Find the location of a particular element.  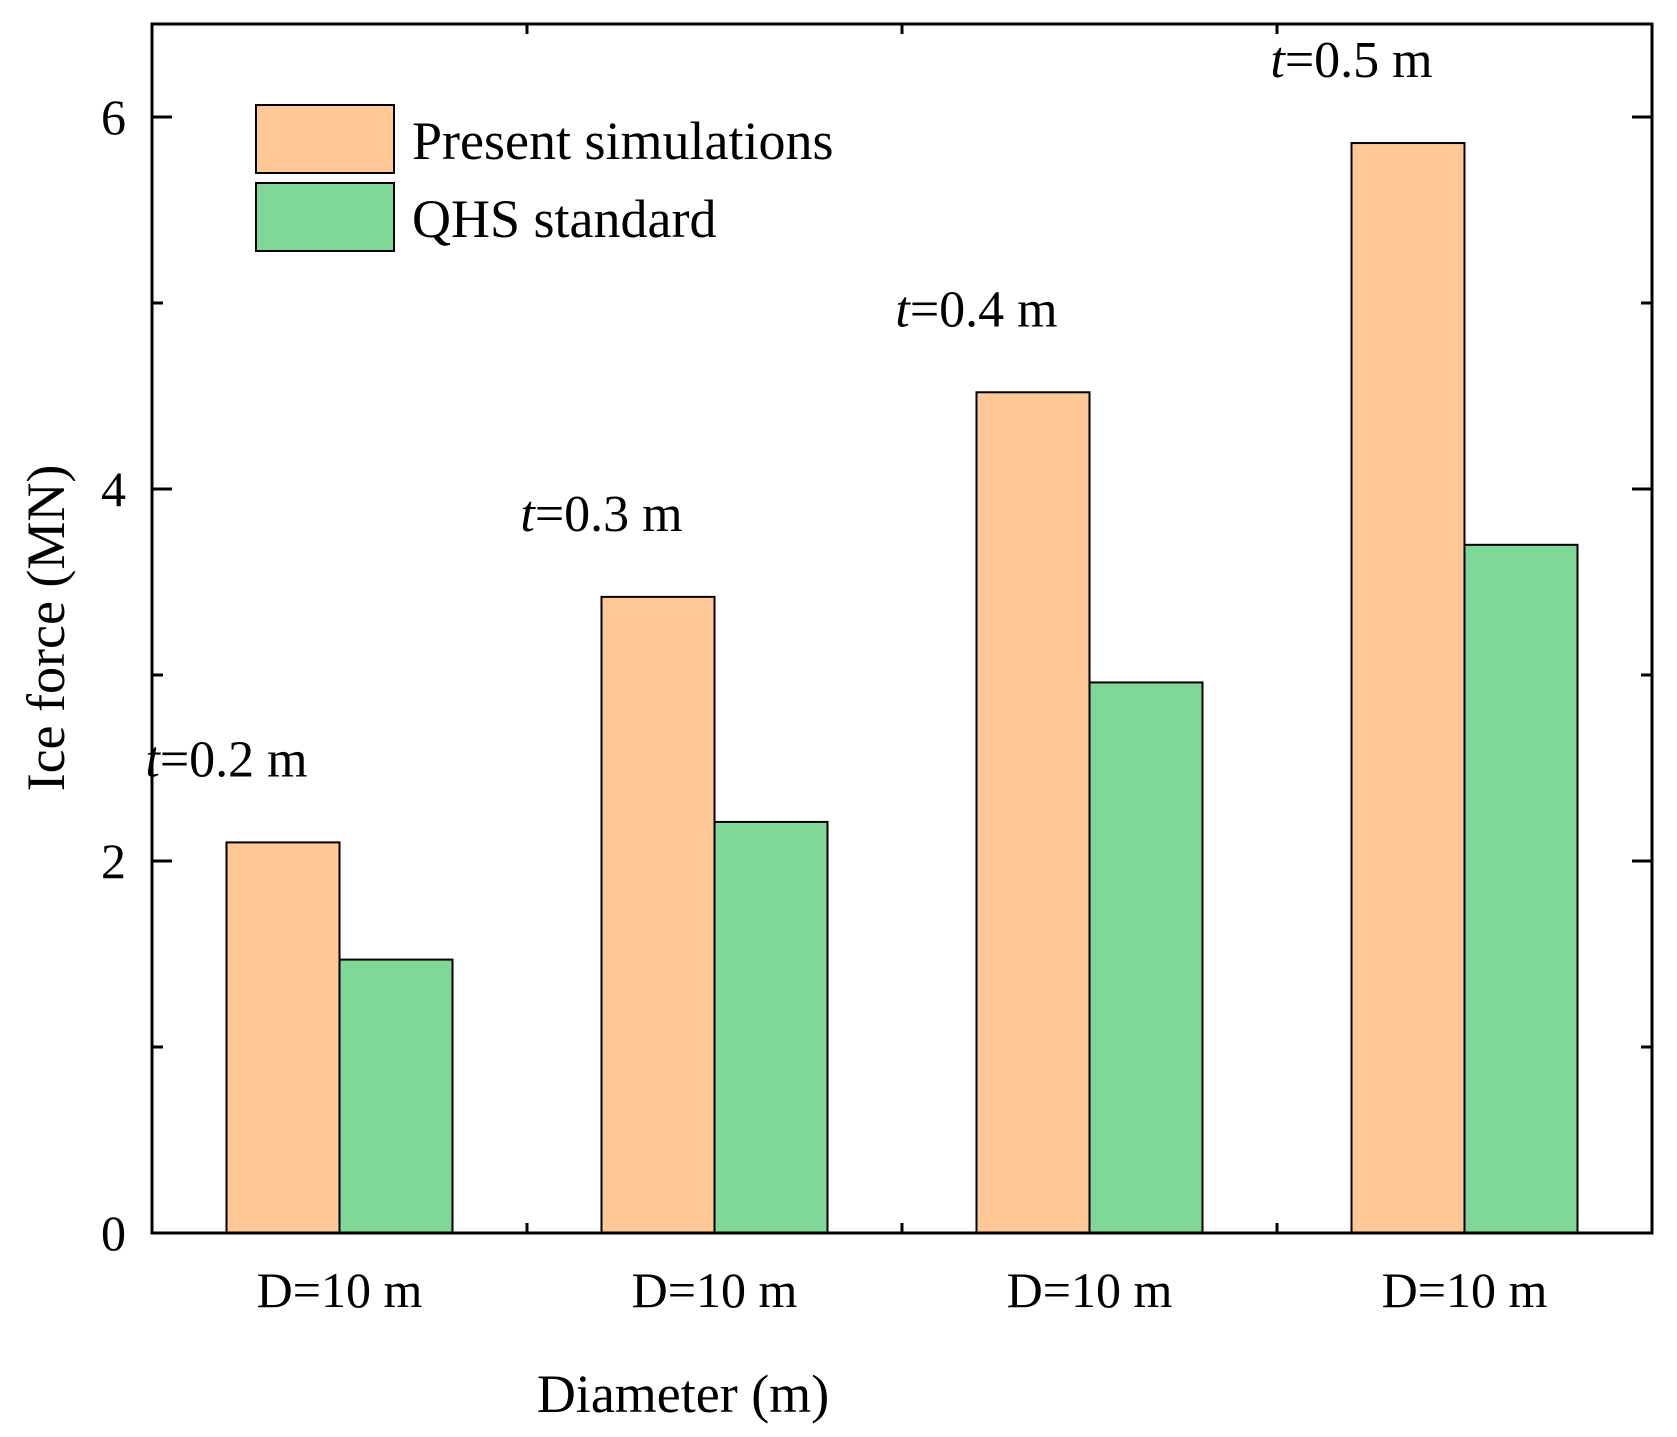

x-tick-label-1: D=10 m is located at coordinates (340, 1290).